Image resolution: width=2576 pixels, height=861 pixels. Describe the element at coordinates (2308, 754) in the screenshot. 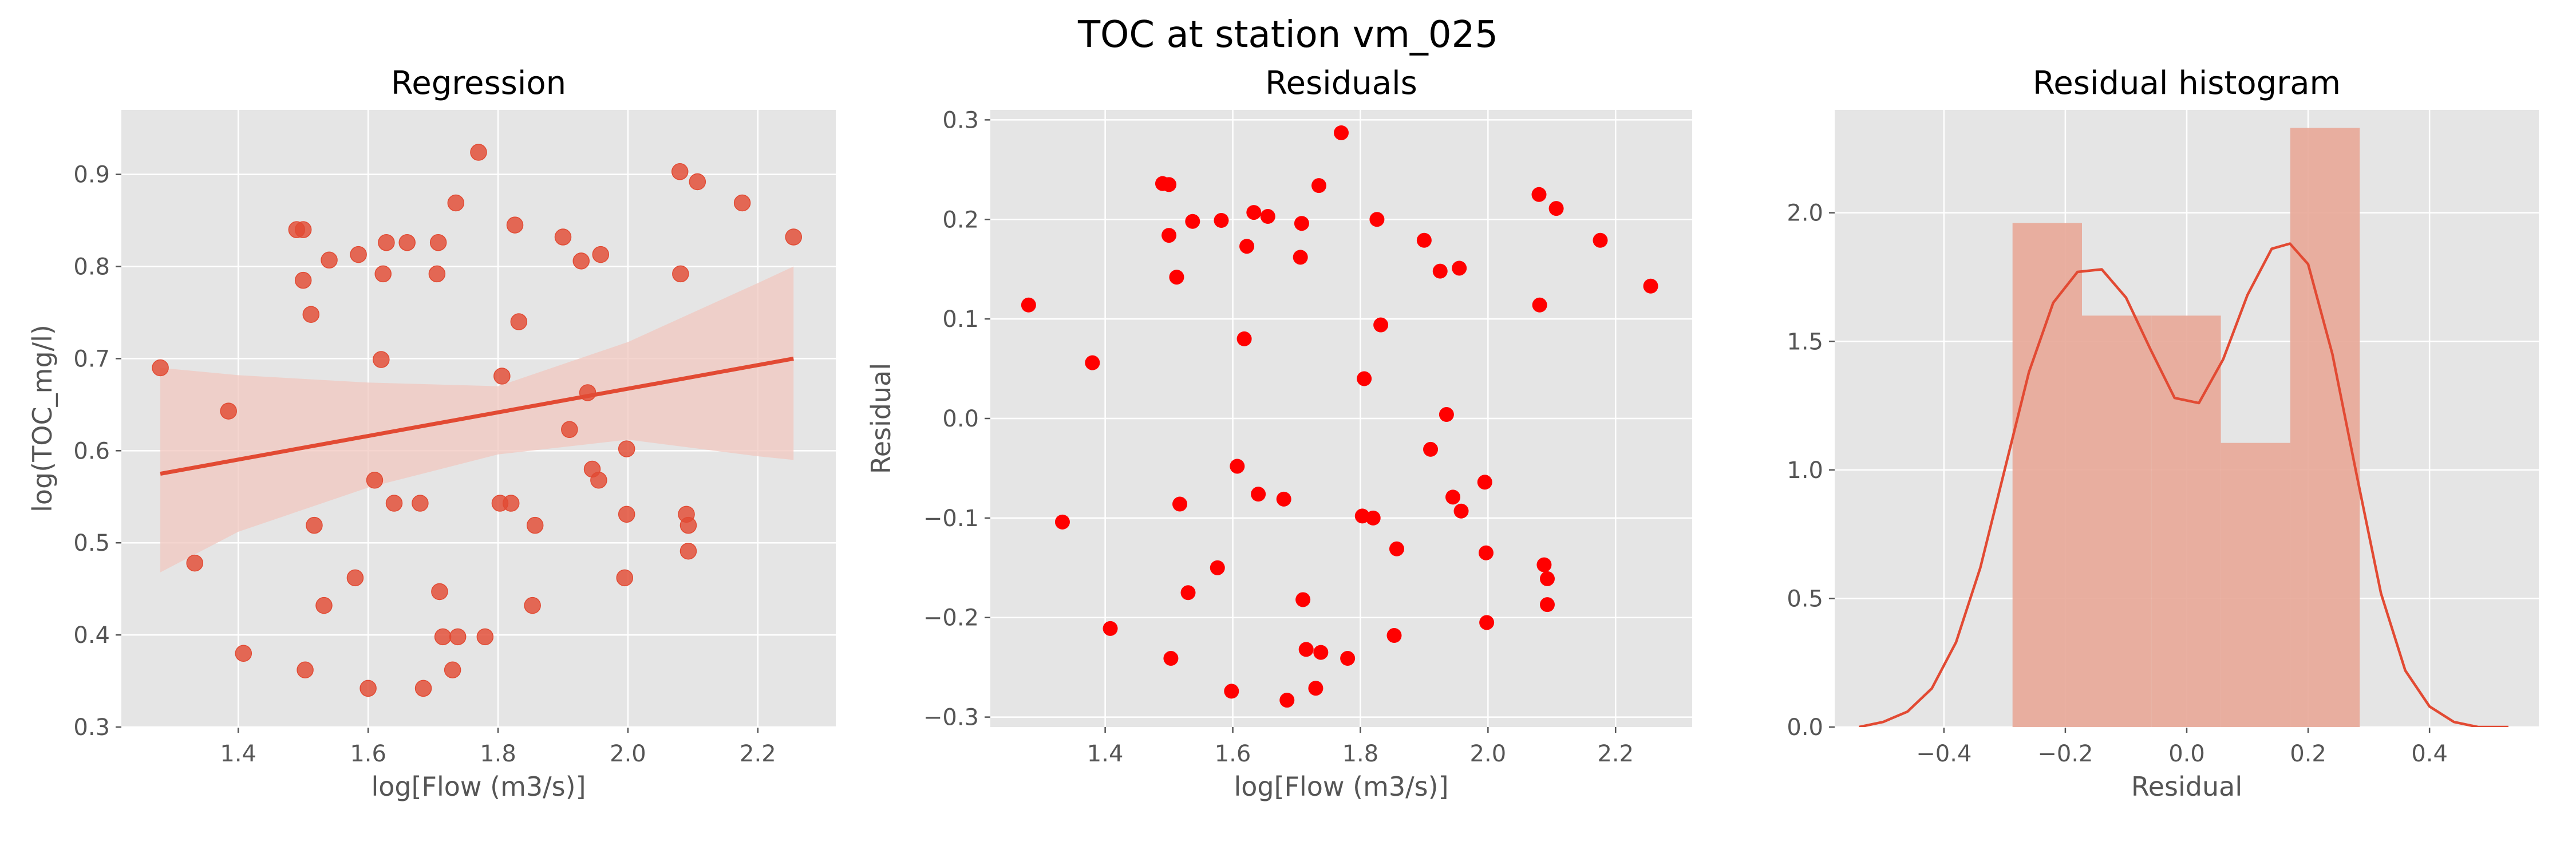

I see `x-tick-label: 0.2` at that location.